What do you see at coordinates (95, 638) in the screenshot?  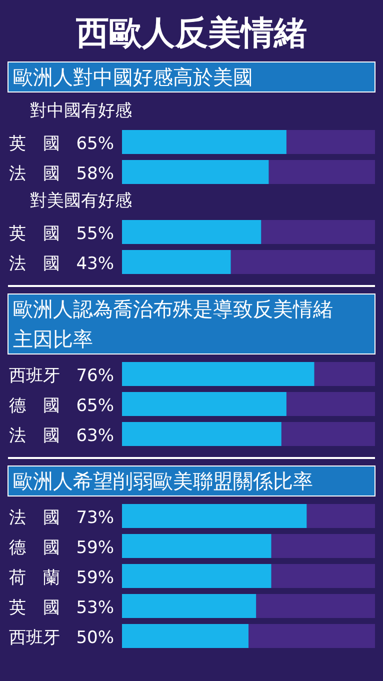 I see `data-label: 50%` at bounding box center [95, 638].